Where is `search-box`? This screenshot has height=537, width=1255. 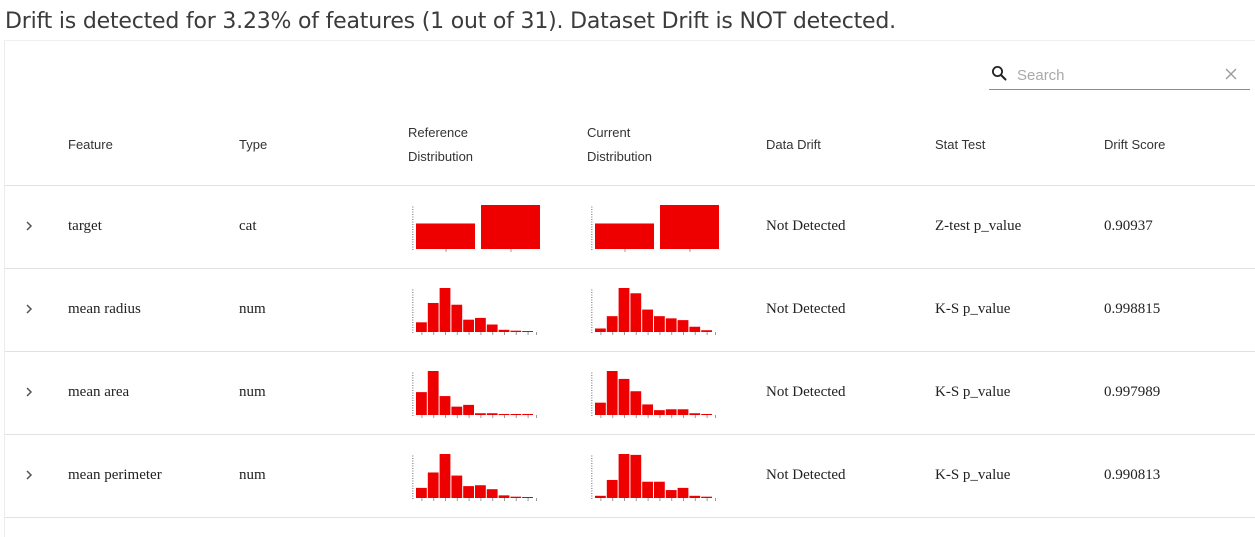
search-box is located at coordinates (1119, 76).